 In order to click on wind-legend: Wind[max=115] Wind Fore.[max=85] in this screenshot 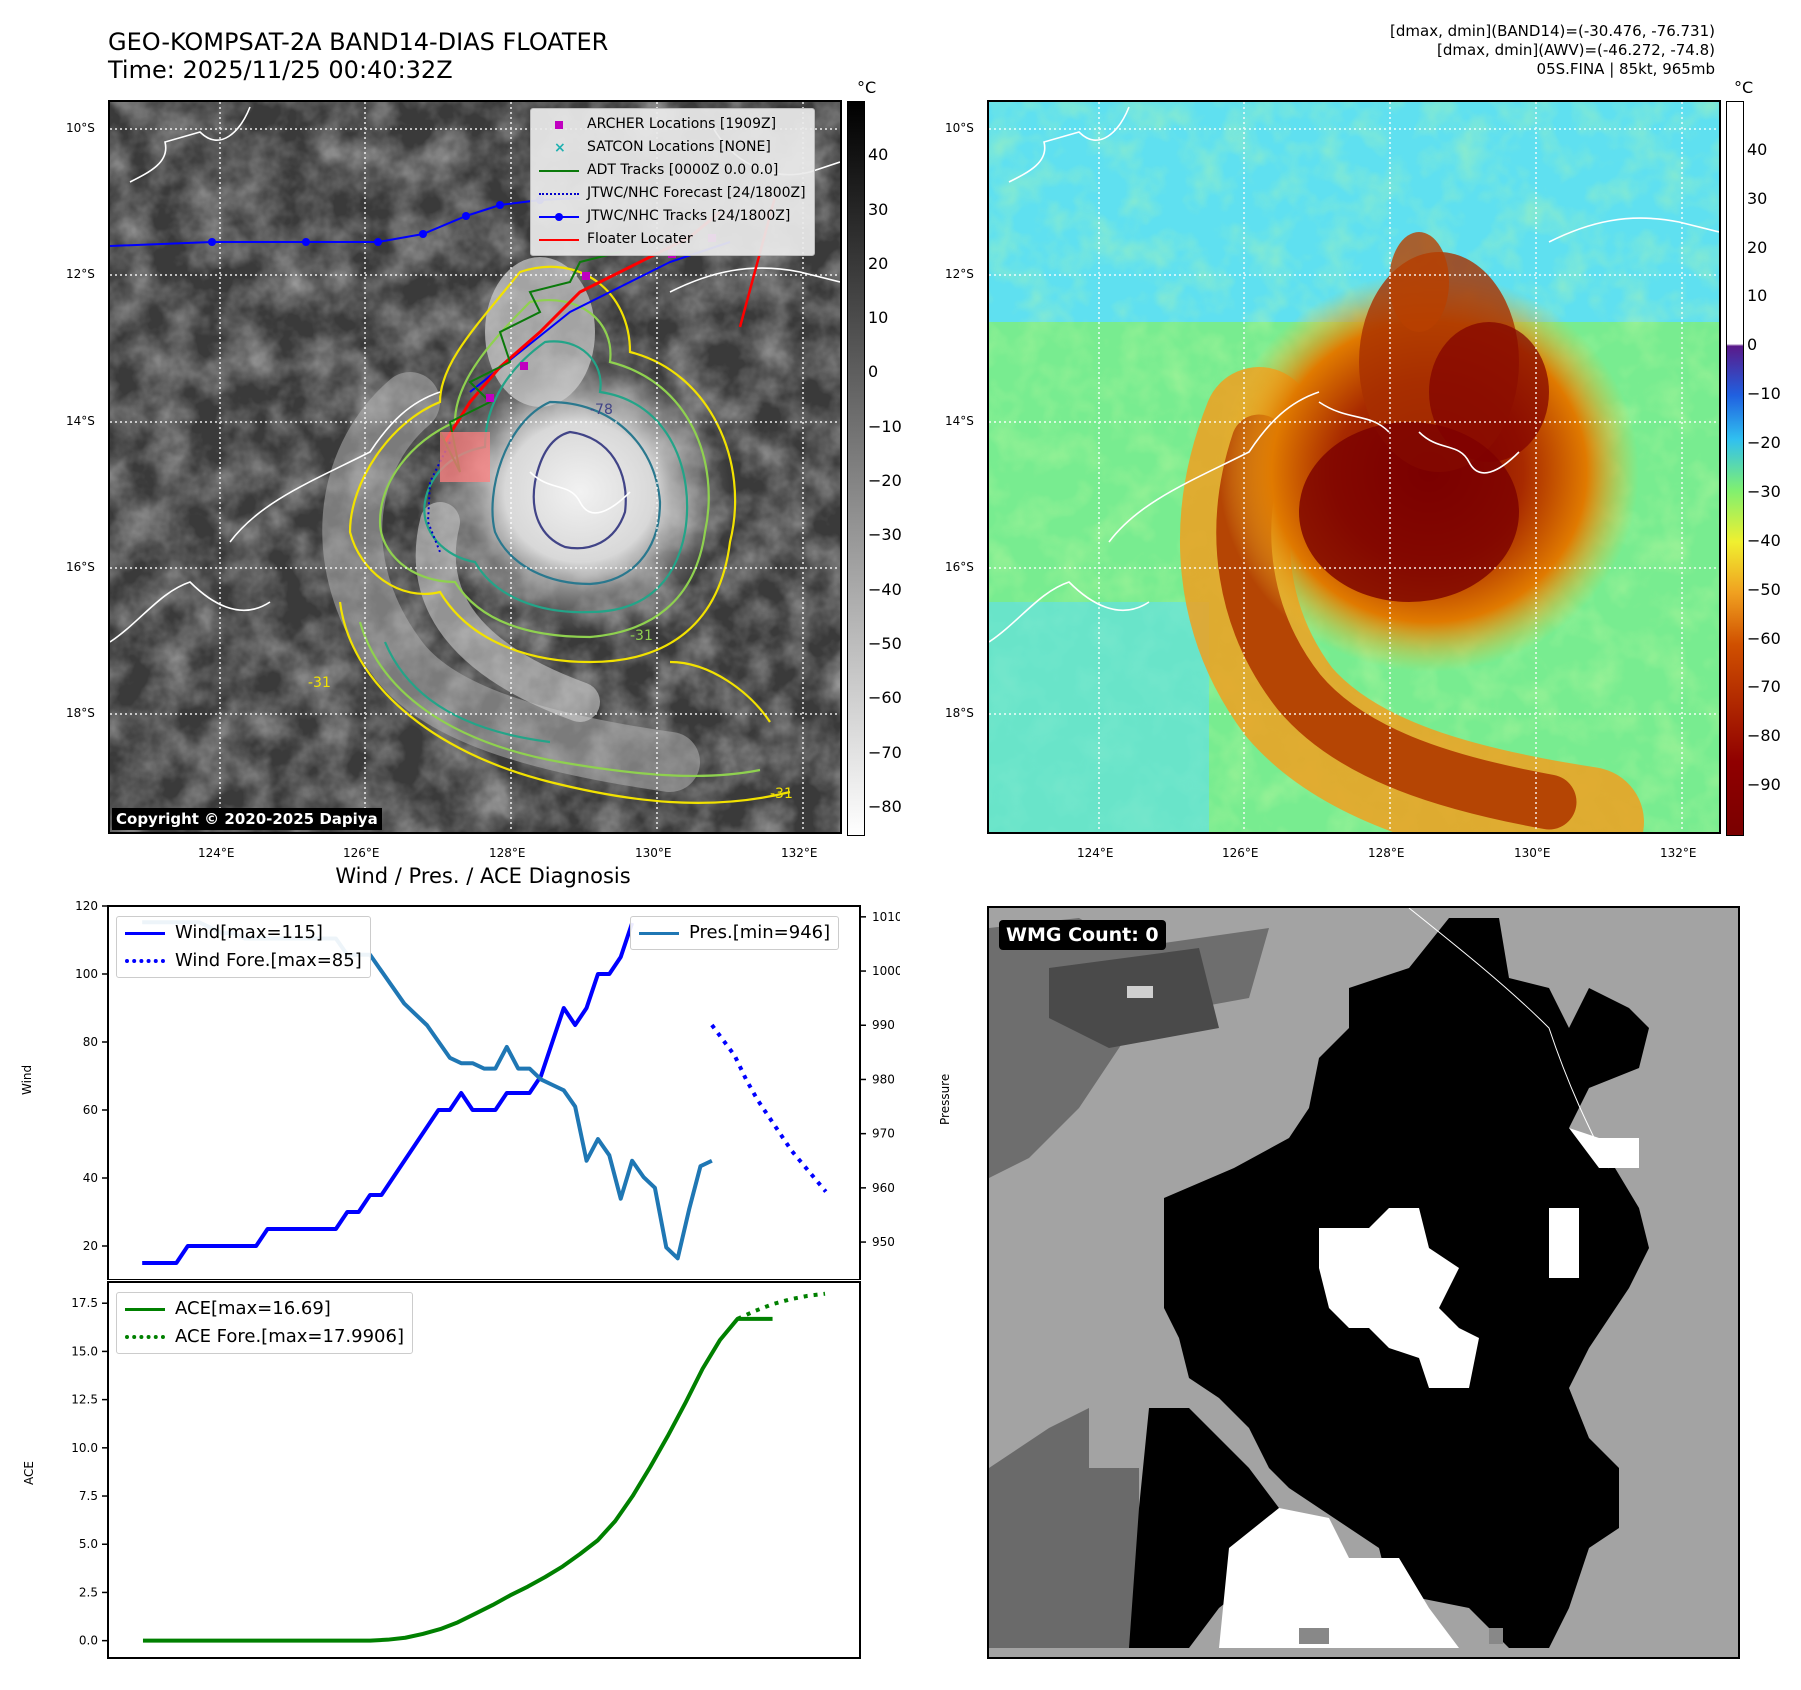, I will do `click(243, 947)`.